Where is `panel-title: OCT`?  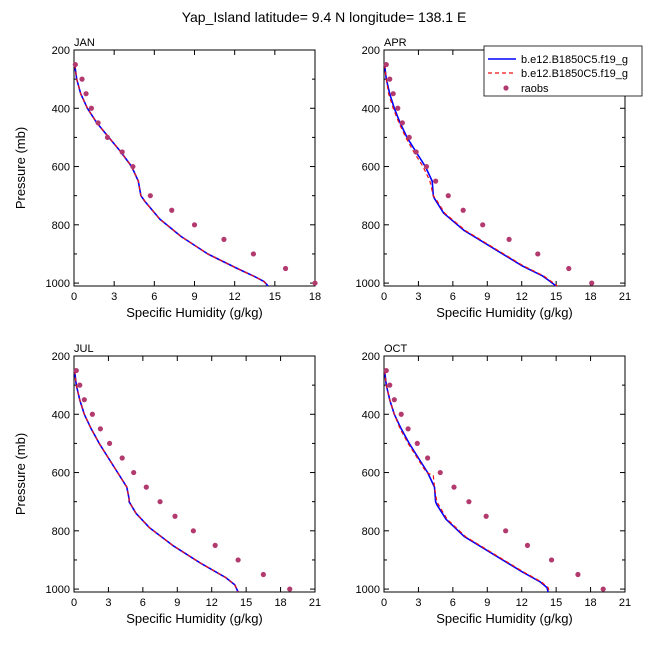
panel-title: OCT is located at coordinates (396, 349).